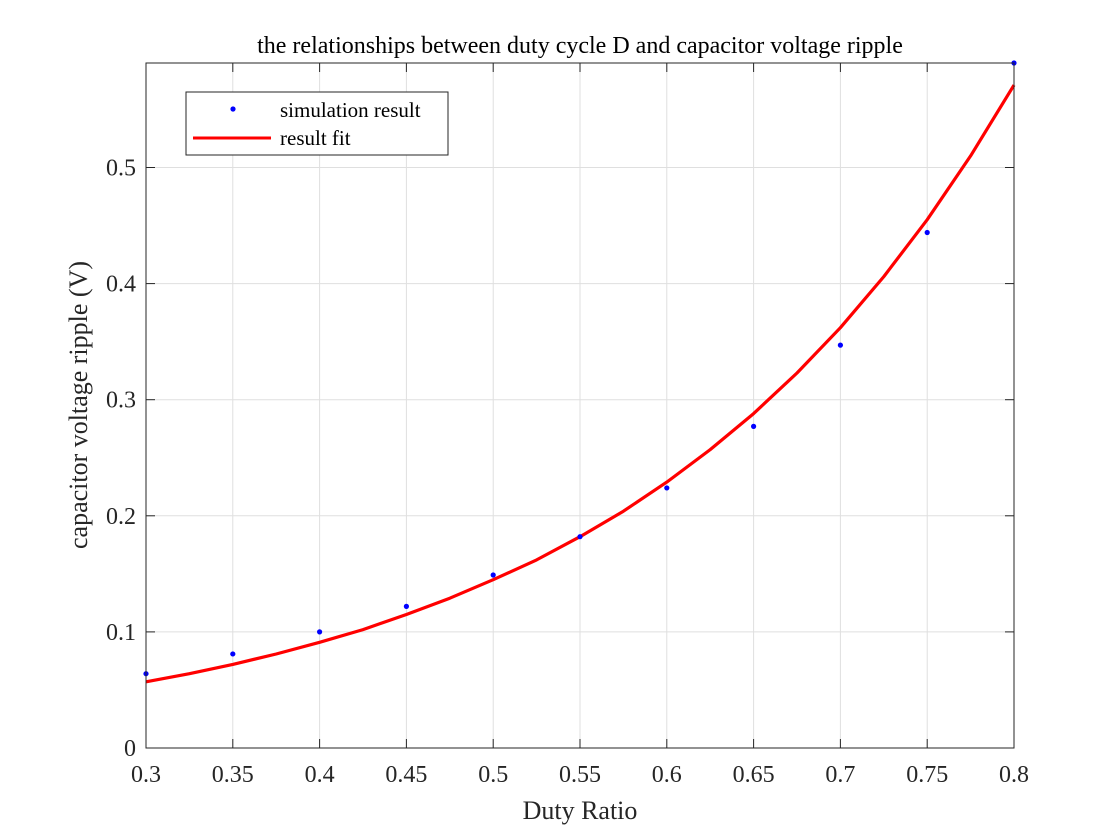 The height and width of the screenshot is (840, 1120). What do you see at coordinates (927, 775) in the screenshot?
I see `x-tick-label: 0.75` at bounding box center [927, 775].